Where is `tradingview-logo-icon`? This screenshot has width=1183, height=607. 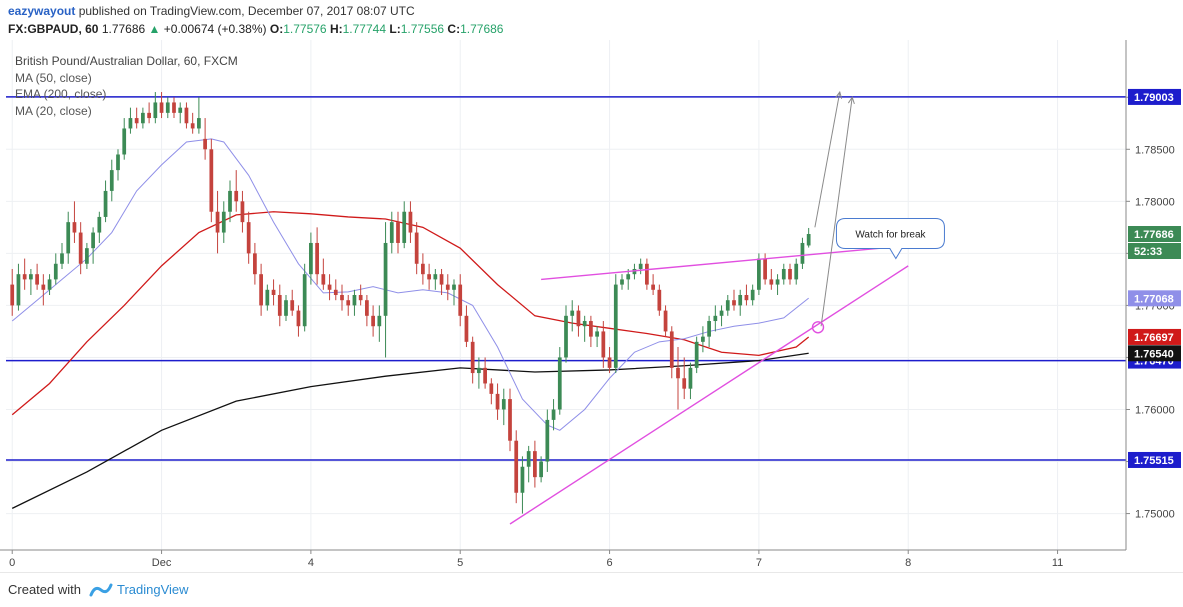 tradingview-logo-icon is located at coordinates (101, 590).